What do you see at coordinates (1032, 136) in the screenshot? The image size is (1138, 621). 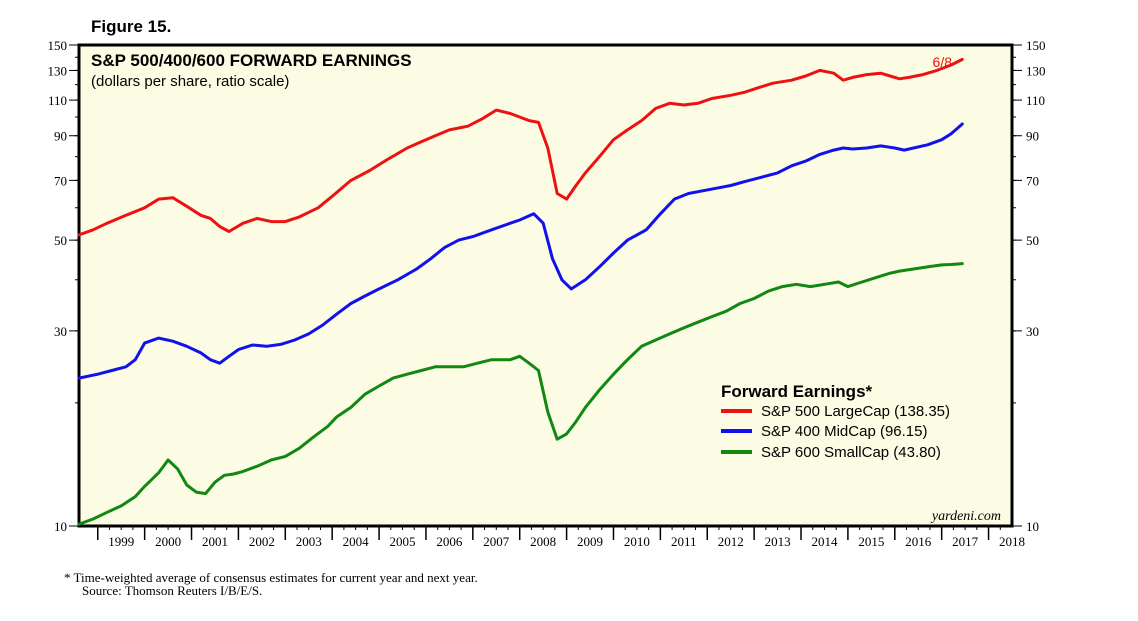 I see `y-tick-label-right: 90` at bounding box center [1032, 136].